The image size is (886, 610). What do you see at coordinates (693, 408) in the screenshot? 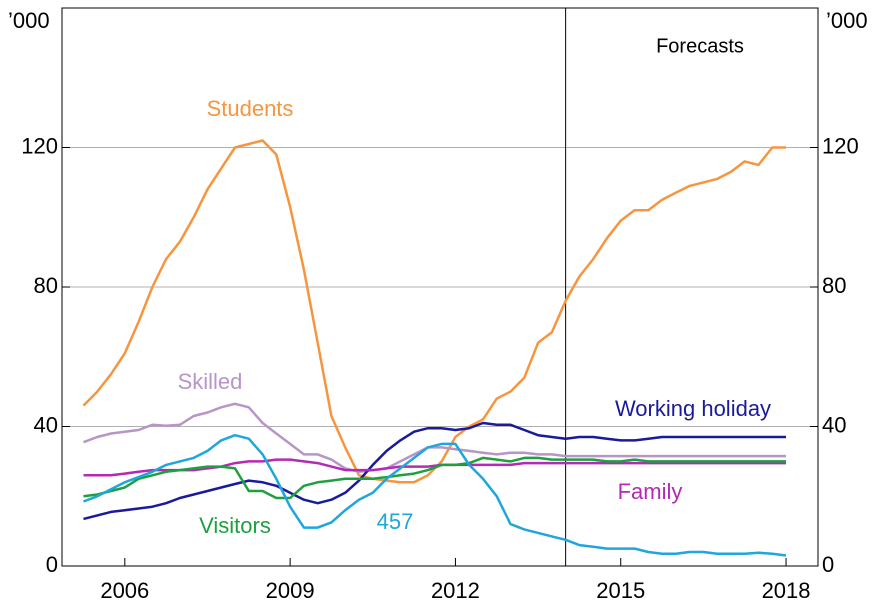
I see `series-label: Working holiday` at bounding box center [693, 408].